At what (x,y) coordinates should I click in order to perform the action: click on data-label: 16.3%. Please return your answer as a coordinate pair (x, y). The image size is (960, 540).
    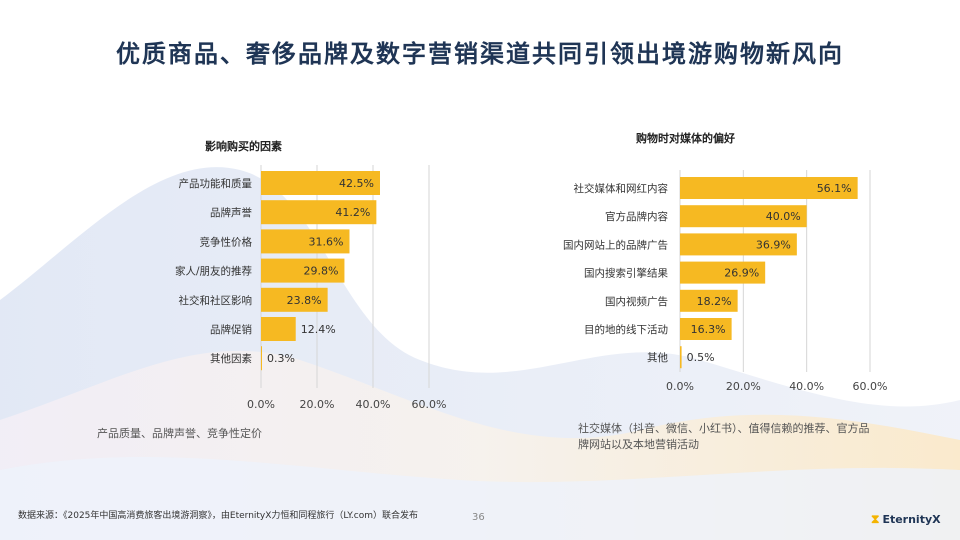
    Looking at the image, I should click on (708, 329).